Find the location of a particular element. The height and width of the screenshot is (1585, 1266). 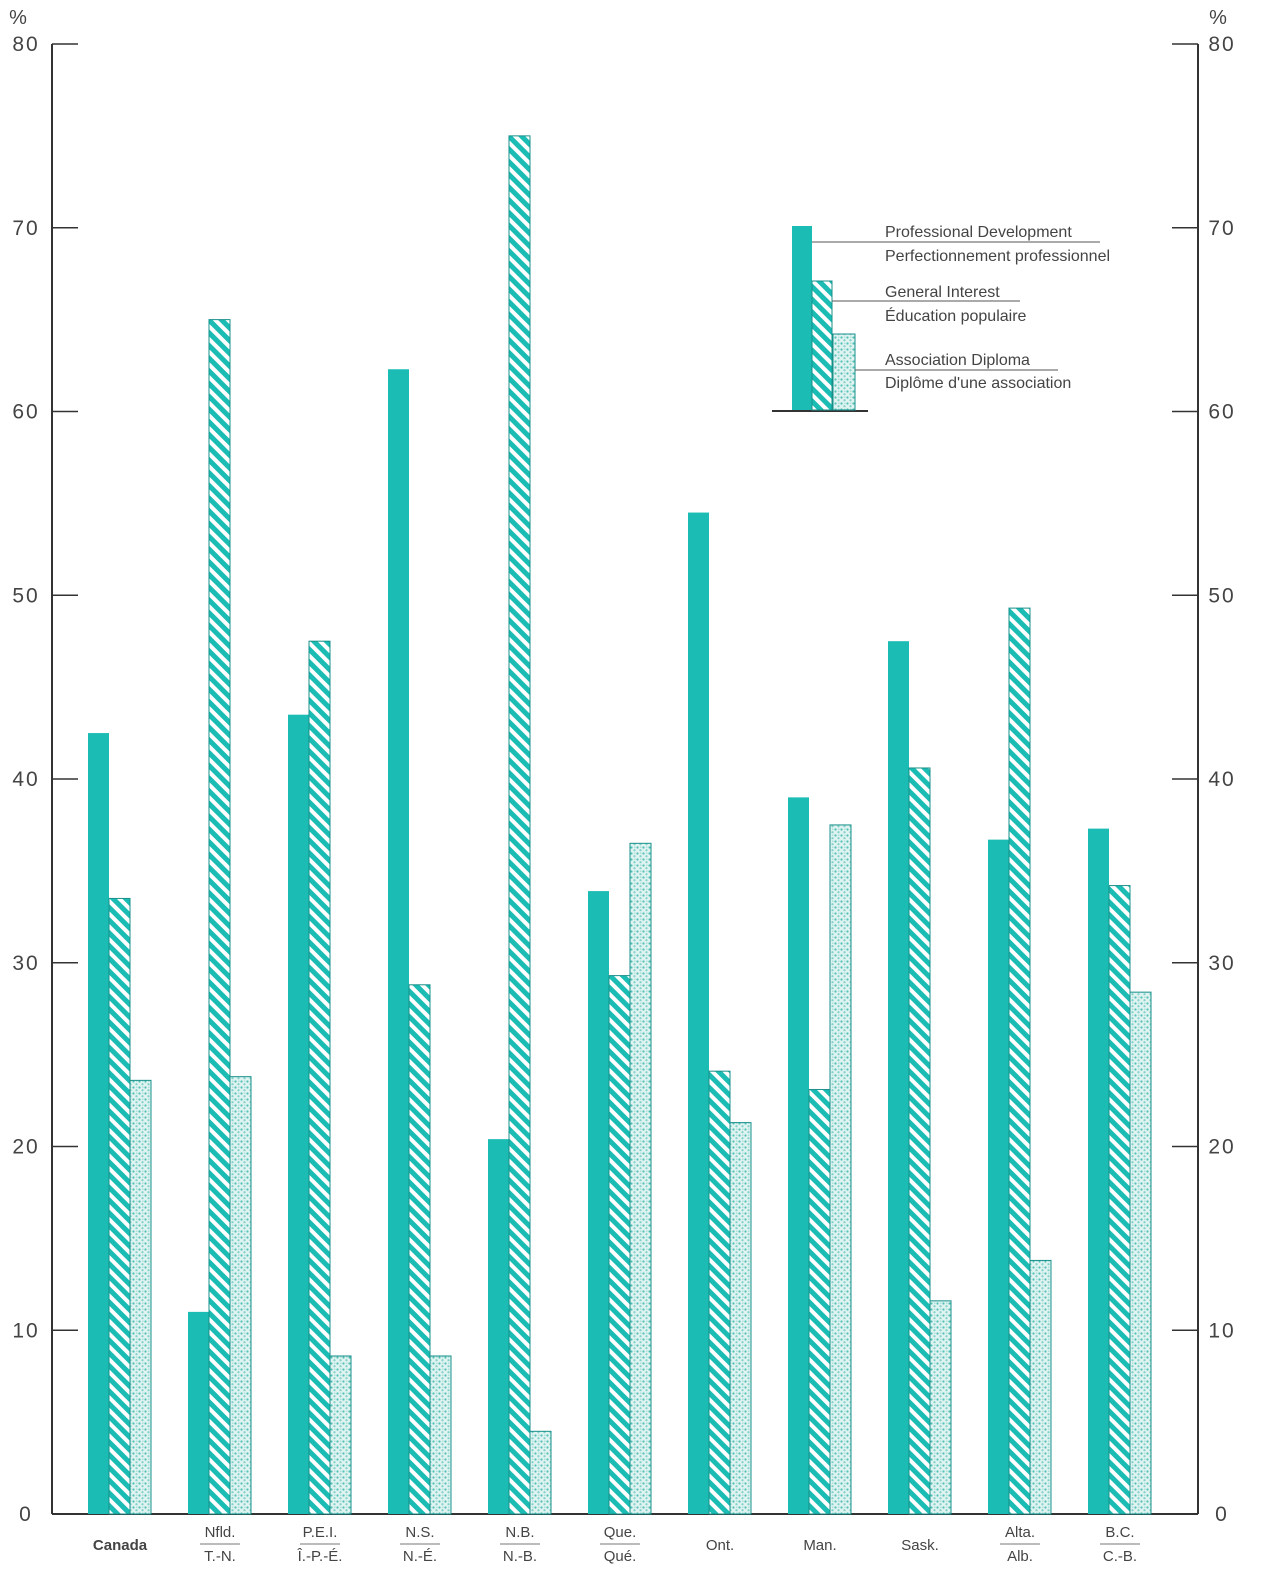

x-tick-label: Ont. is located at coordinates (720, 1545).